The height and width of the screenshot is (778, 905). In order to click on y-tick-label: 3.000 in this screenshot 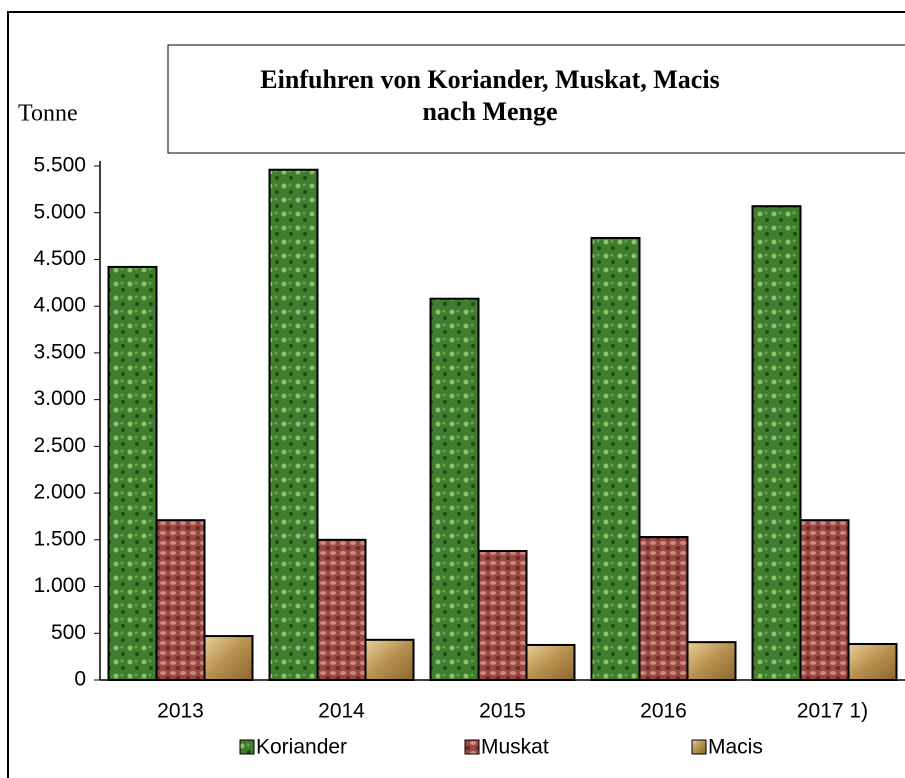, I will do `click(59, 398)`.